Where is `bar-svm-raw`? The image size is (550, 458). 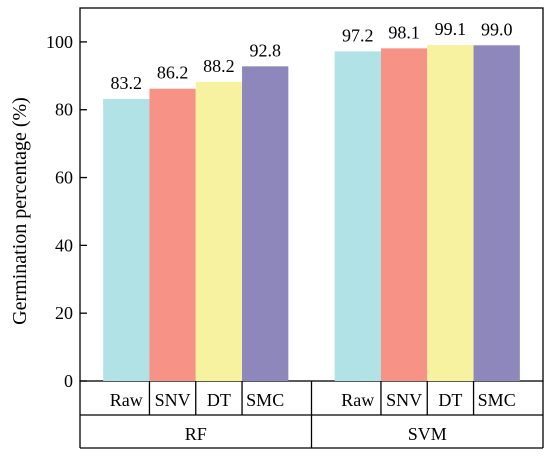 bar-svm-raw is located at coordinates (357, 216).